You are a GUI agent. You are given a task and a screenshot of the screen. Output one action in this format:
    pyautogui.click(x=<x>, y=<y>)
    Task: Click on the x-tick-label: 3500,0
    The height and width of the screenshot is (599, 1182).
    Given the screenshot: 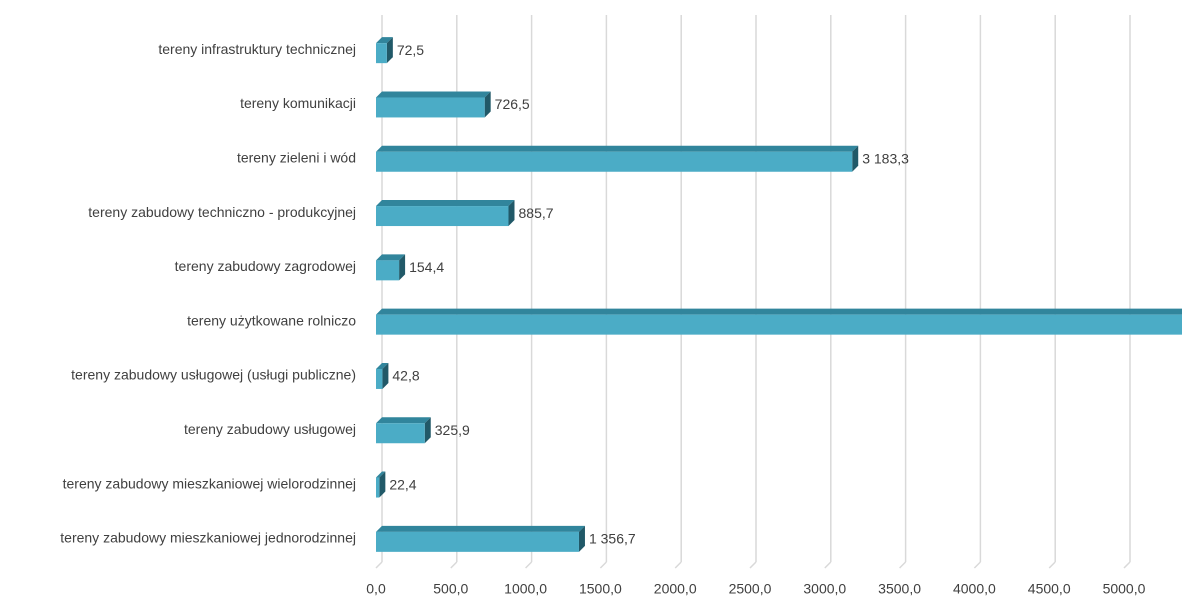 What is the action you would take?
    pyautogui.click(x=899, y=589)
    